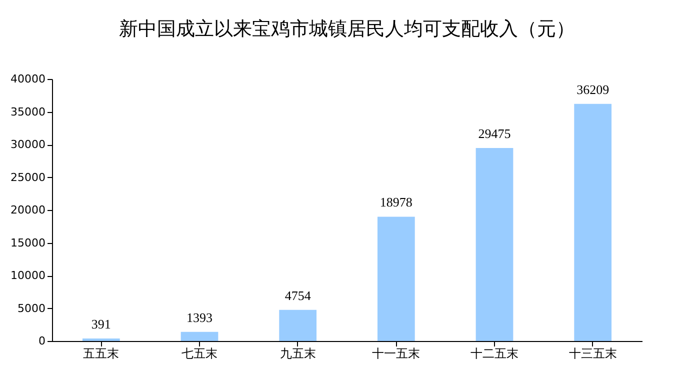 The image size is (681, 388). Describe the element at coordinates (199, 317) in the screenshot. I see `data-label: 1393` at that location.